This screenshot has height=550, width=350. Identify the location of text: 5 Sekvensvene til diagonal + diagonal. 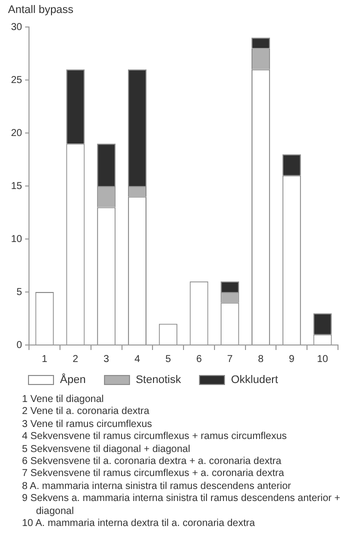
(107, 450).